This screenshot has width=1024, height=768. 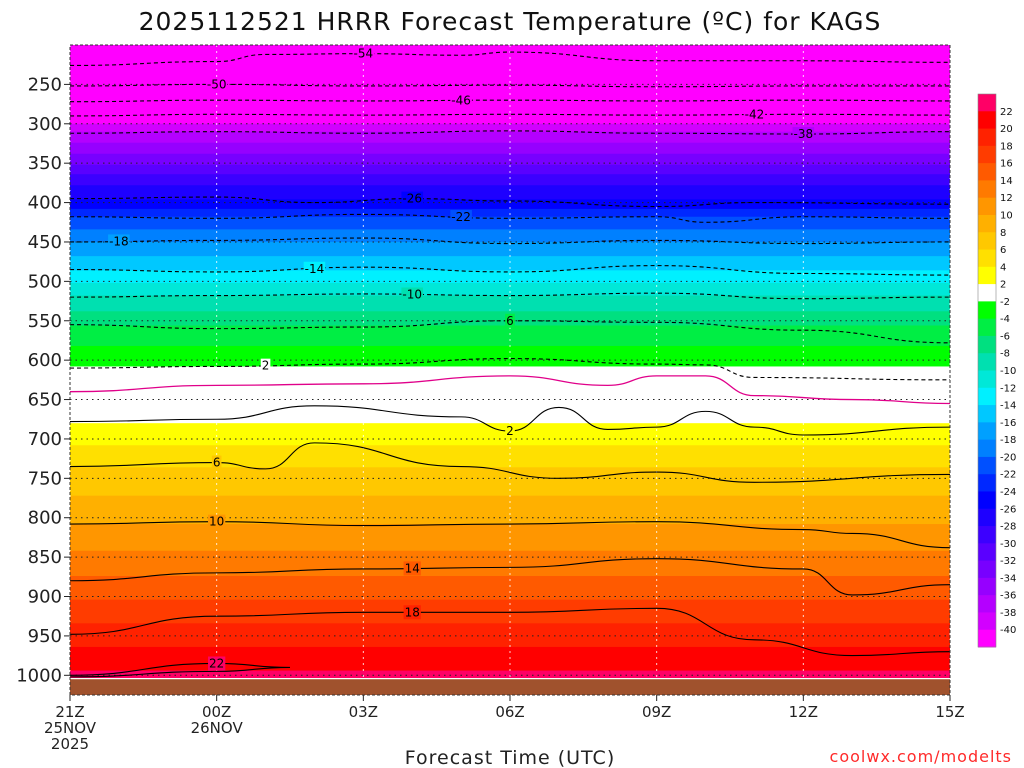 I want to click on colorbar-label: 6, so click(x=1003, y=250).